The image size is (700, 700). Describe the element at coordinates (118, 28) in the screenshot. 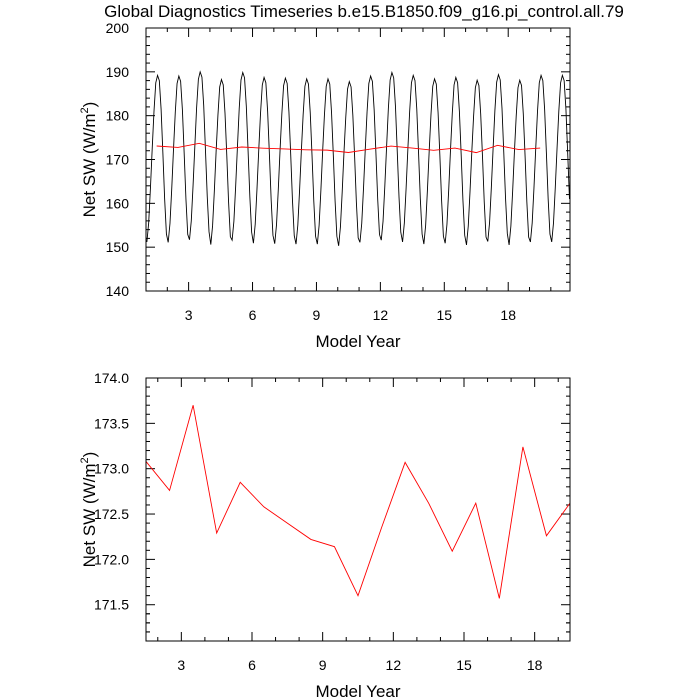

I see `y-tick-label: 200` at that location.